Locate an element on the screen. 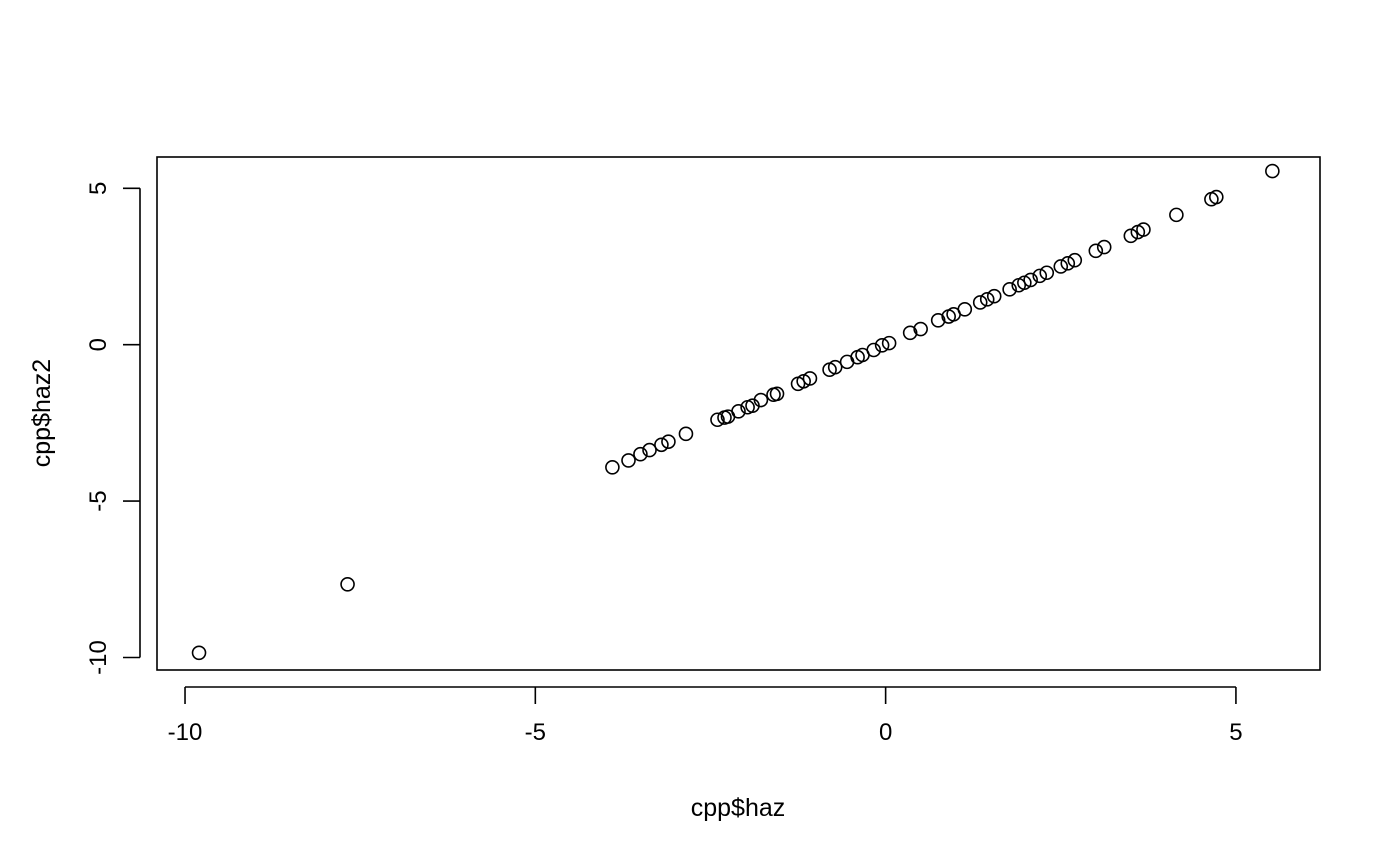 The width and height of the screenshot is (1400, 866). y-axis-label: cpp$haz2 is located at coordinates (42, 413).